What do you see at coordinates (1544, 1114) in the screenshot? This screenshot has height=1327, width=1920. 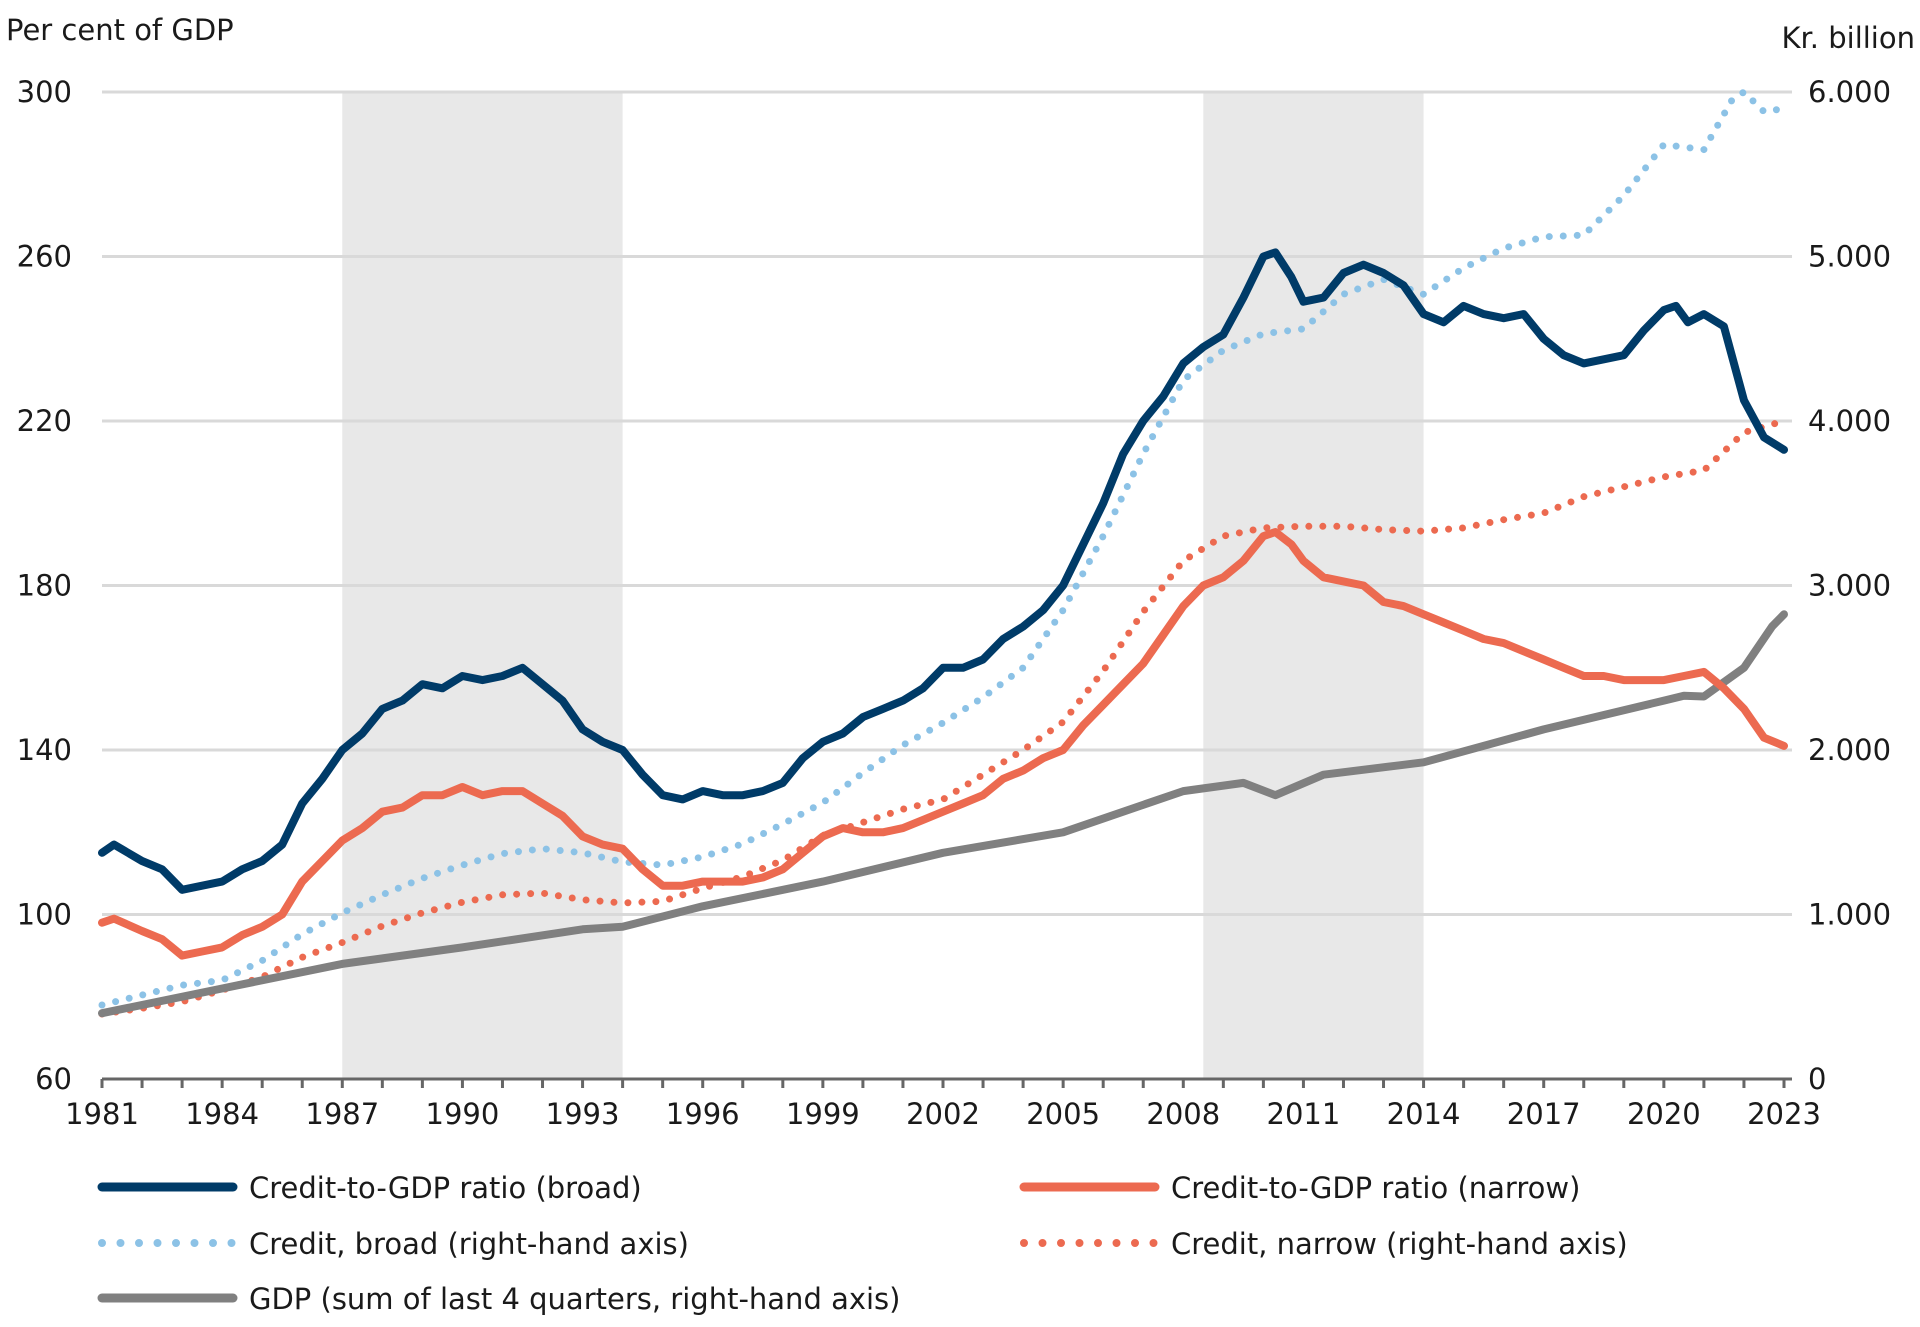 I see `x-tick-label: 2017` at bounding box center [1544, 1114].